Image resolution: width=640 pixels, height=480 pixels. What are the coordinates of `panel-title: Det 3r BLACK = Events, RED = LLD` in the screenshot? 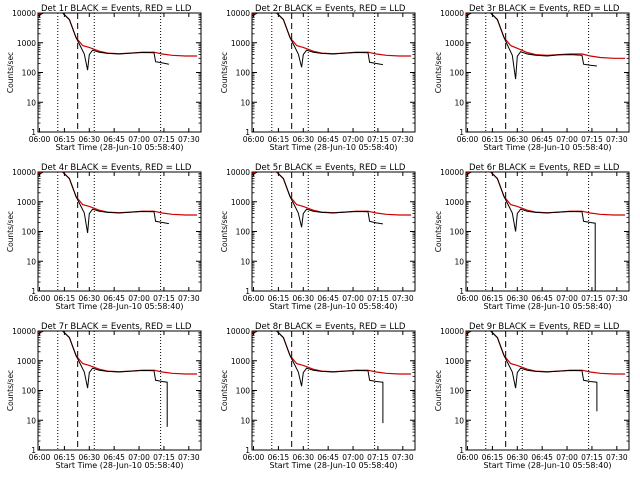 It's located at (544, 9).